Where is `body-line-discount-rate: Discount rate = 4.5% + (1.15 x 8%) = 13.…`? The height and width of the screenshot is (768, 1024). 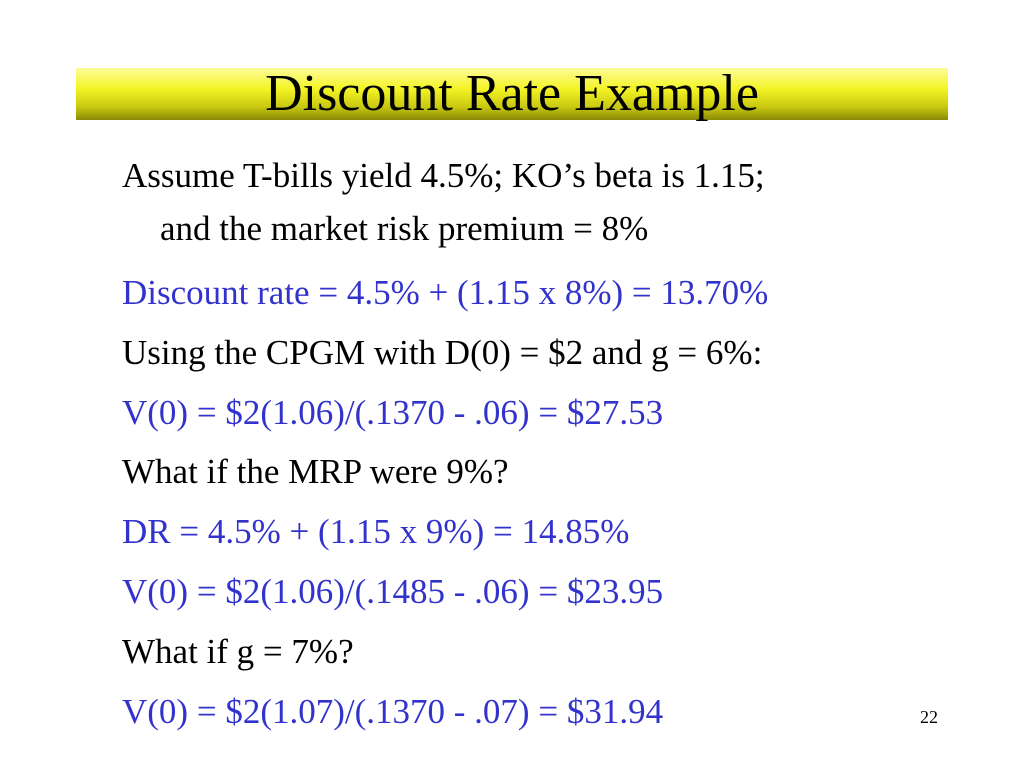 body-line-discount-rate: Discount rate = 4.5% + (1.15 x 8%) = 13.… is located at coordinates (445, 292).